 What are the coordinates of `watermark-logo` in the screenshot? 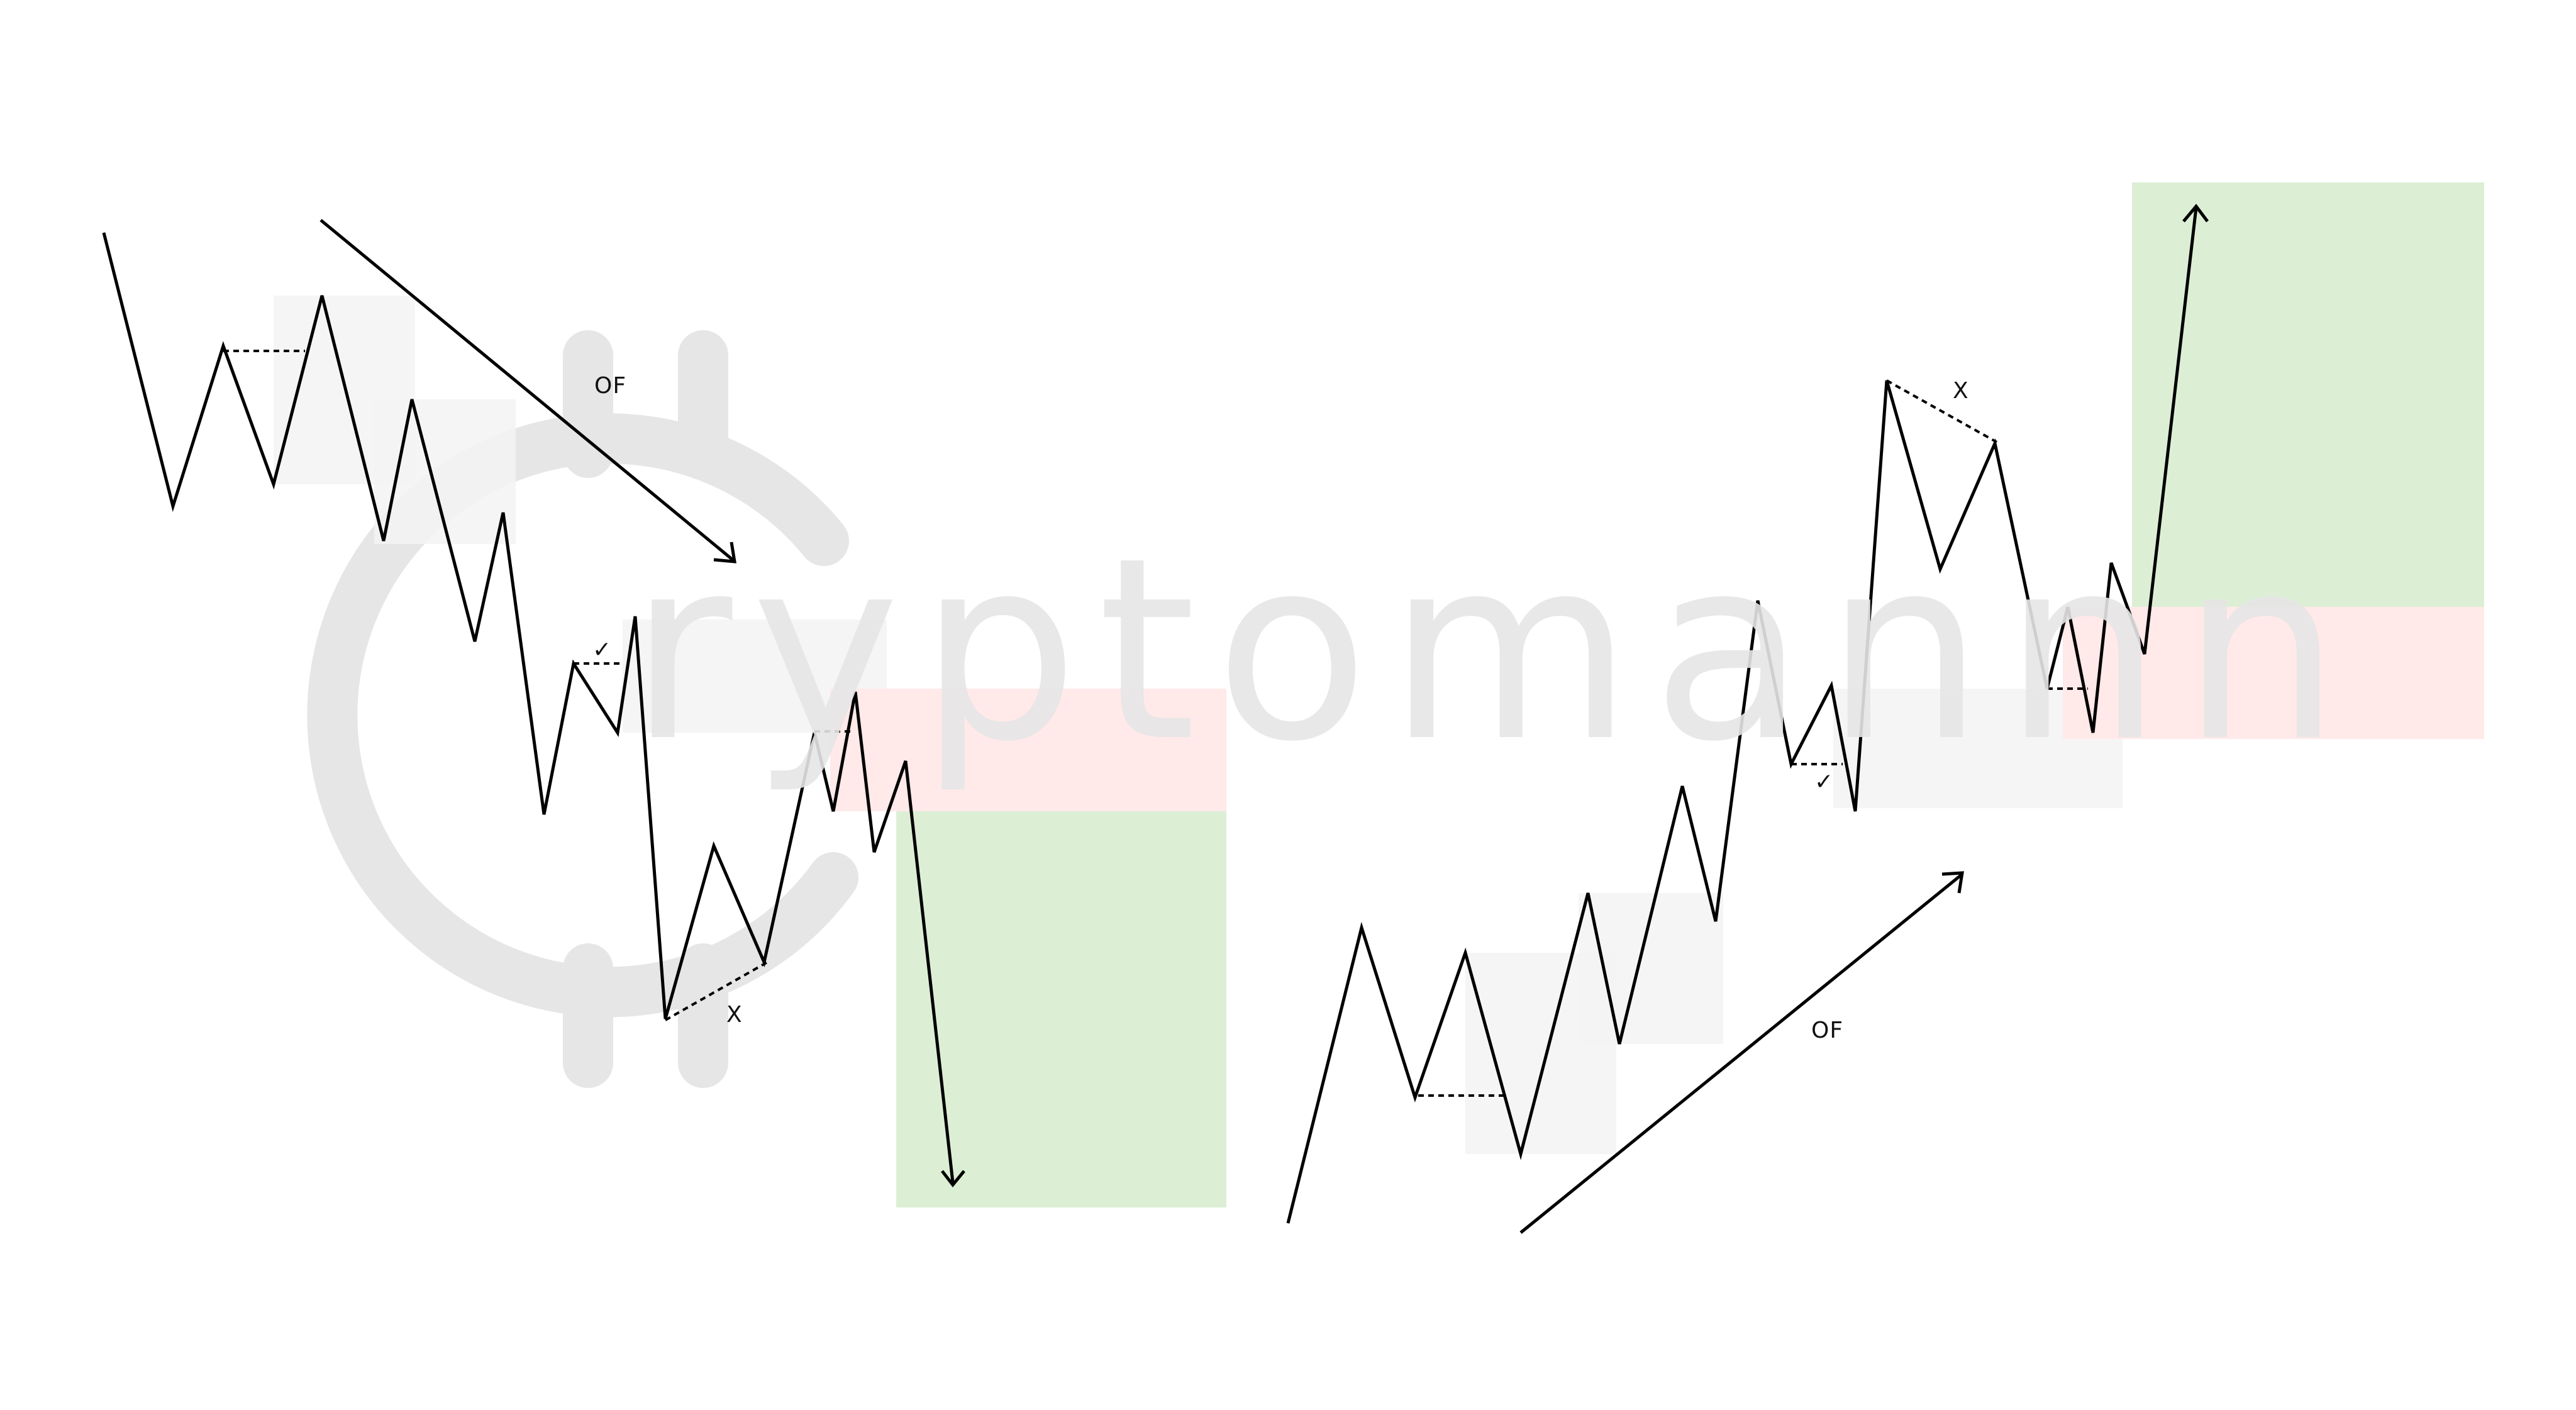 It's located at (582, 709).